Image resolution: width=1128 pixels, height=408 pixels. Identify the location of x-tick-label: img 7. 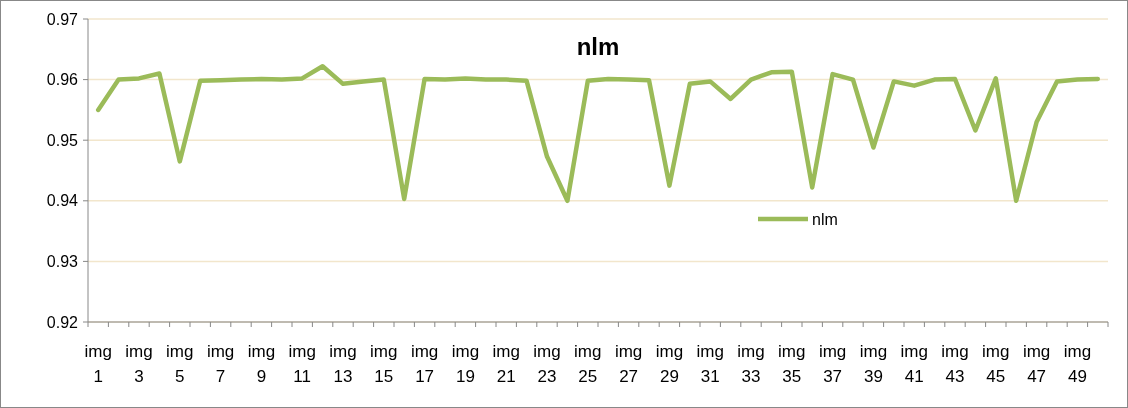
(220, 364).